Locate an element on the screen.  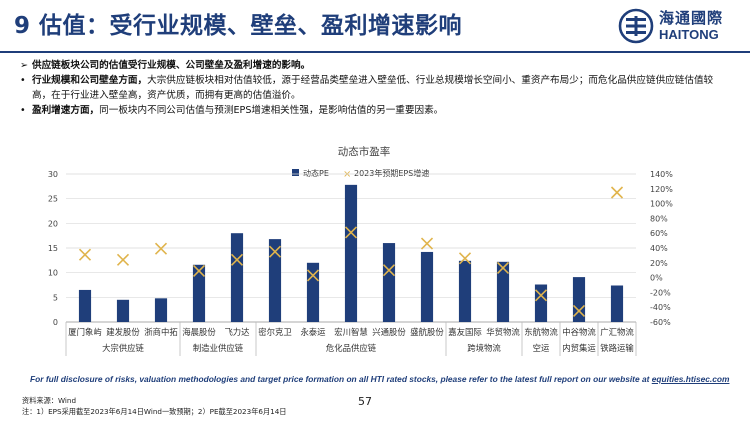
left-tick-label: 30 is located at coordinates (53, 174).